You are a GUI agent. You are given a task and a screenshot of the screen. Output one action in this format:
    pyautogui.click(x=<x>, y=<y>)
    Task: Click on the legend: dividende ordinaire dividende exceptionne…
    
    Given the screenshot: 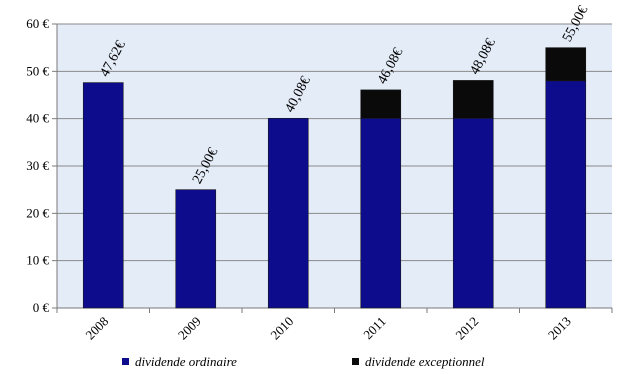 What is the action you would take?
    pyautogui.click(x=303, y=361)
    